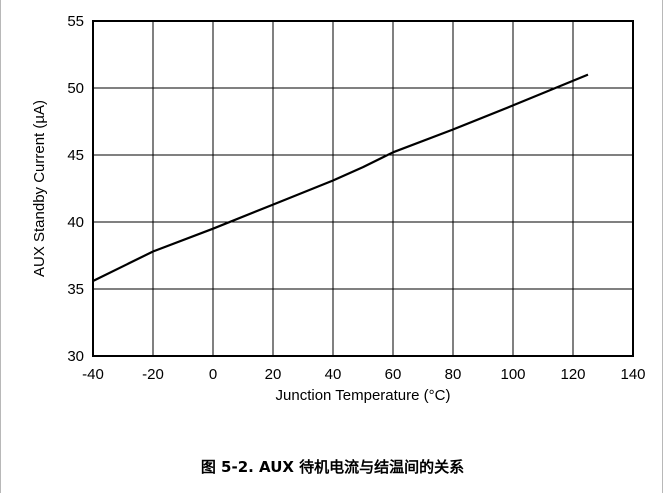 This screenshot has width=663, height=493. What do you see at coordinates (75, 356) in the screenshot?
I see `y-tick-label: 30` at bounding box center [75, 356].